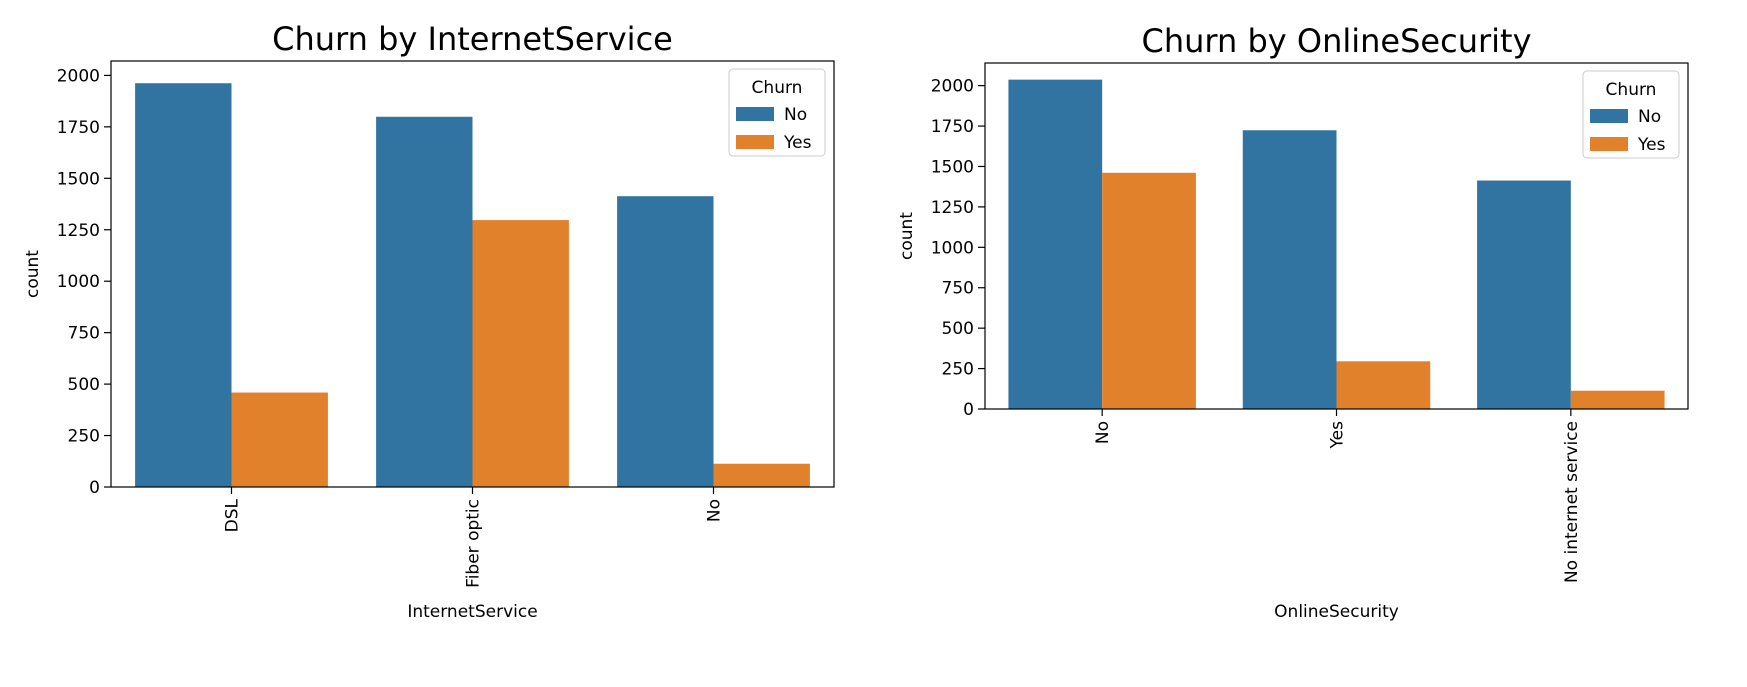  What do you see at coordinates (472, 612) in the screenshot?
I see `x-axis-label: InternetService` at bounding box center [472, 612].